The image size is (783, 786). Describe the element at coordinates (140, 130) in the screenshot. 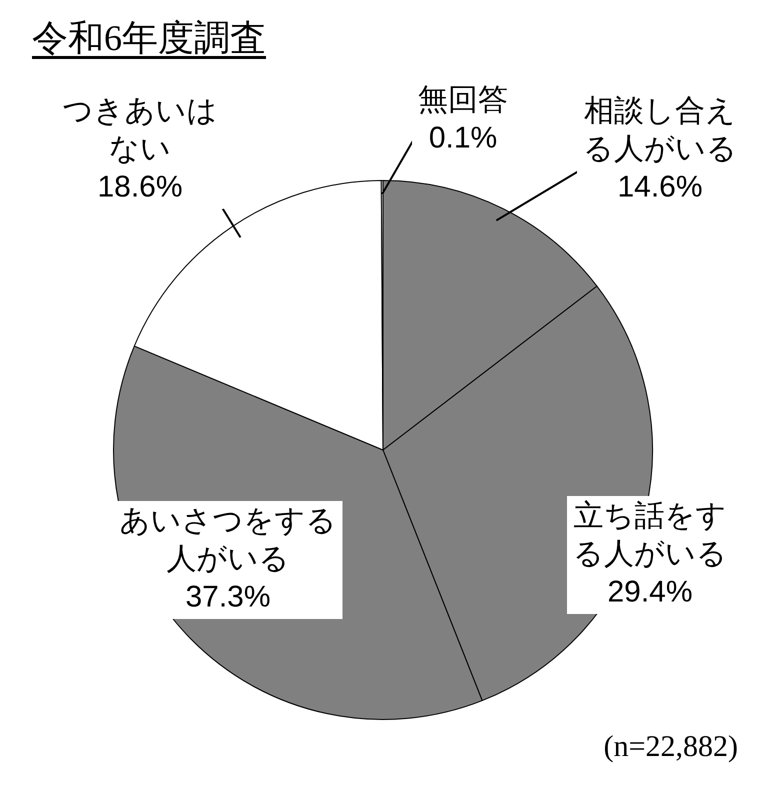

I see `slice-label: つきあいはない` at that location.